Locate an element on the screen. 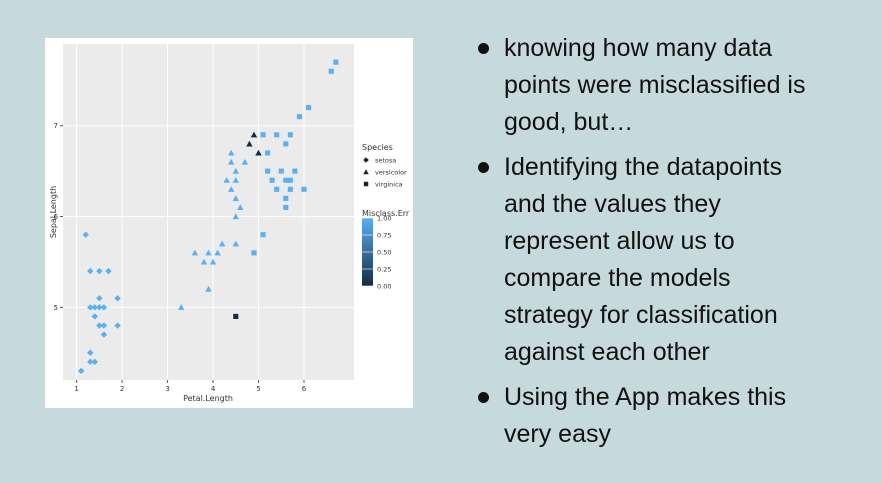  bullet-line: points were misclassified is is located at coordinates (655, 85).